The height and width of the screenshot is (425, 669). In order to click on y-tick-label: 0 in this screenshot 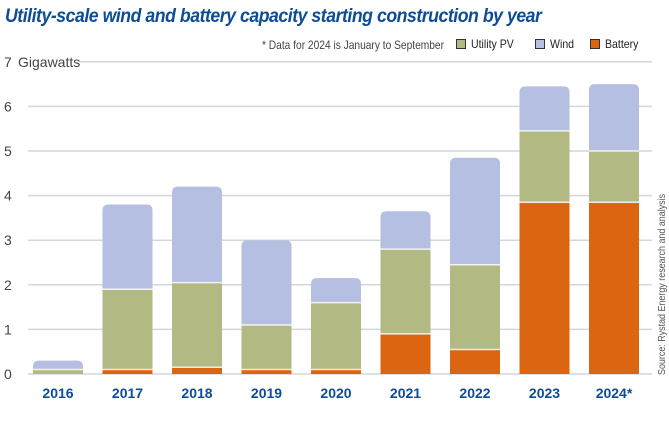, I will do `click(8, 374)`.